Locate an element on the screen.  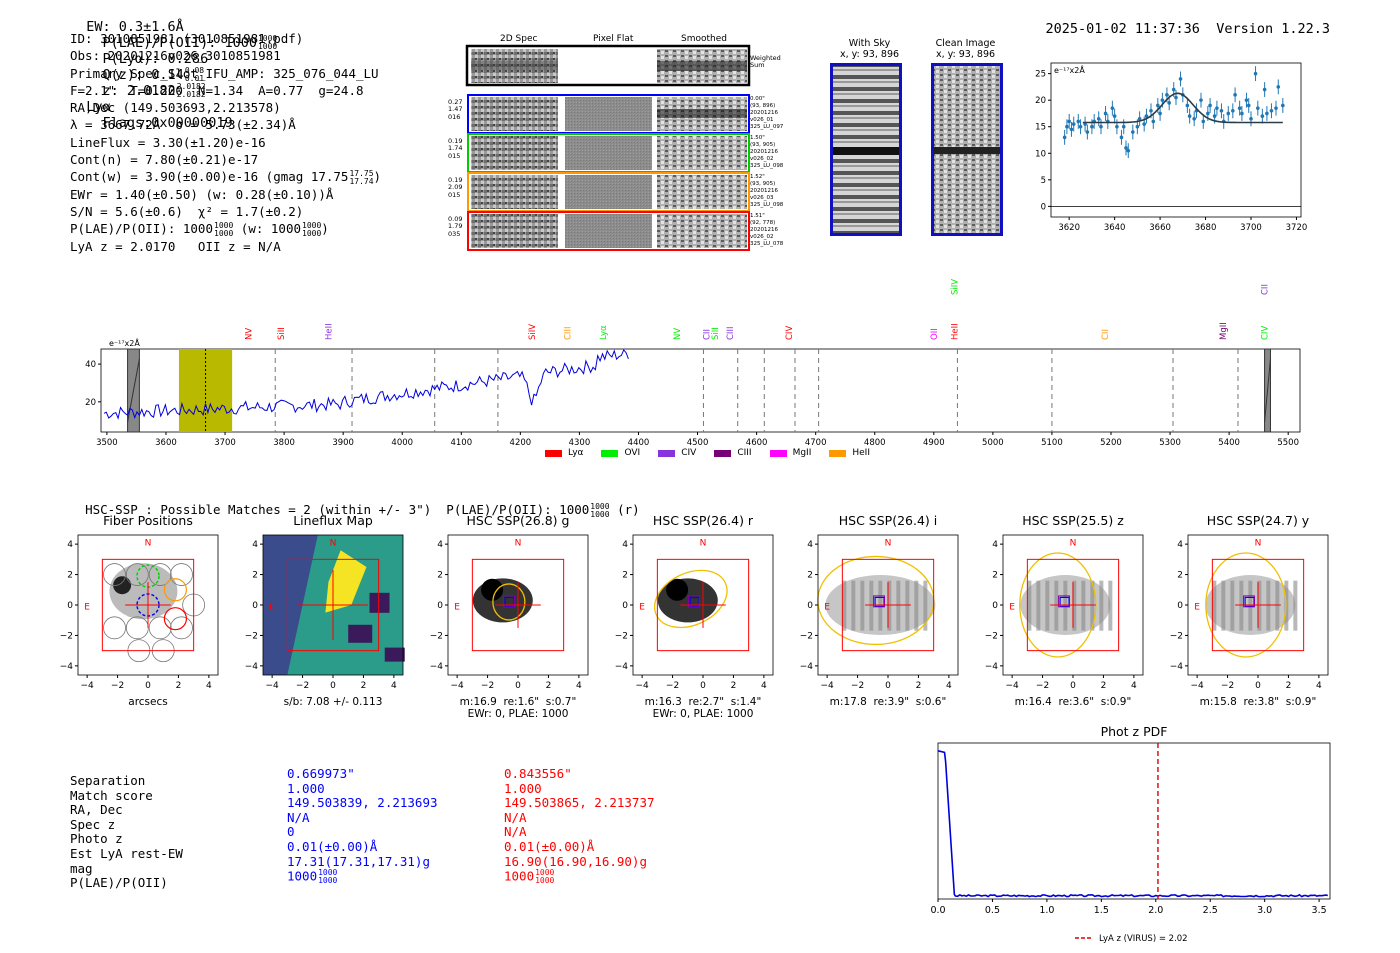
header-flags: Flags:0x00000019 is located at coordinates (167, 123).